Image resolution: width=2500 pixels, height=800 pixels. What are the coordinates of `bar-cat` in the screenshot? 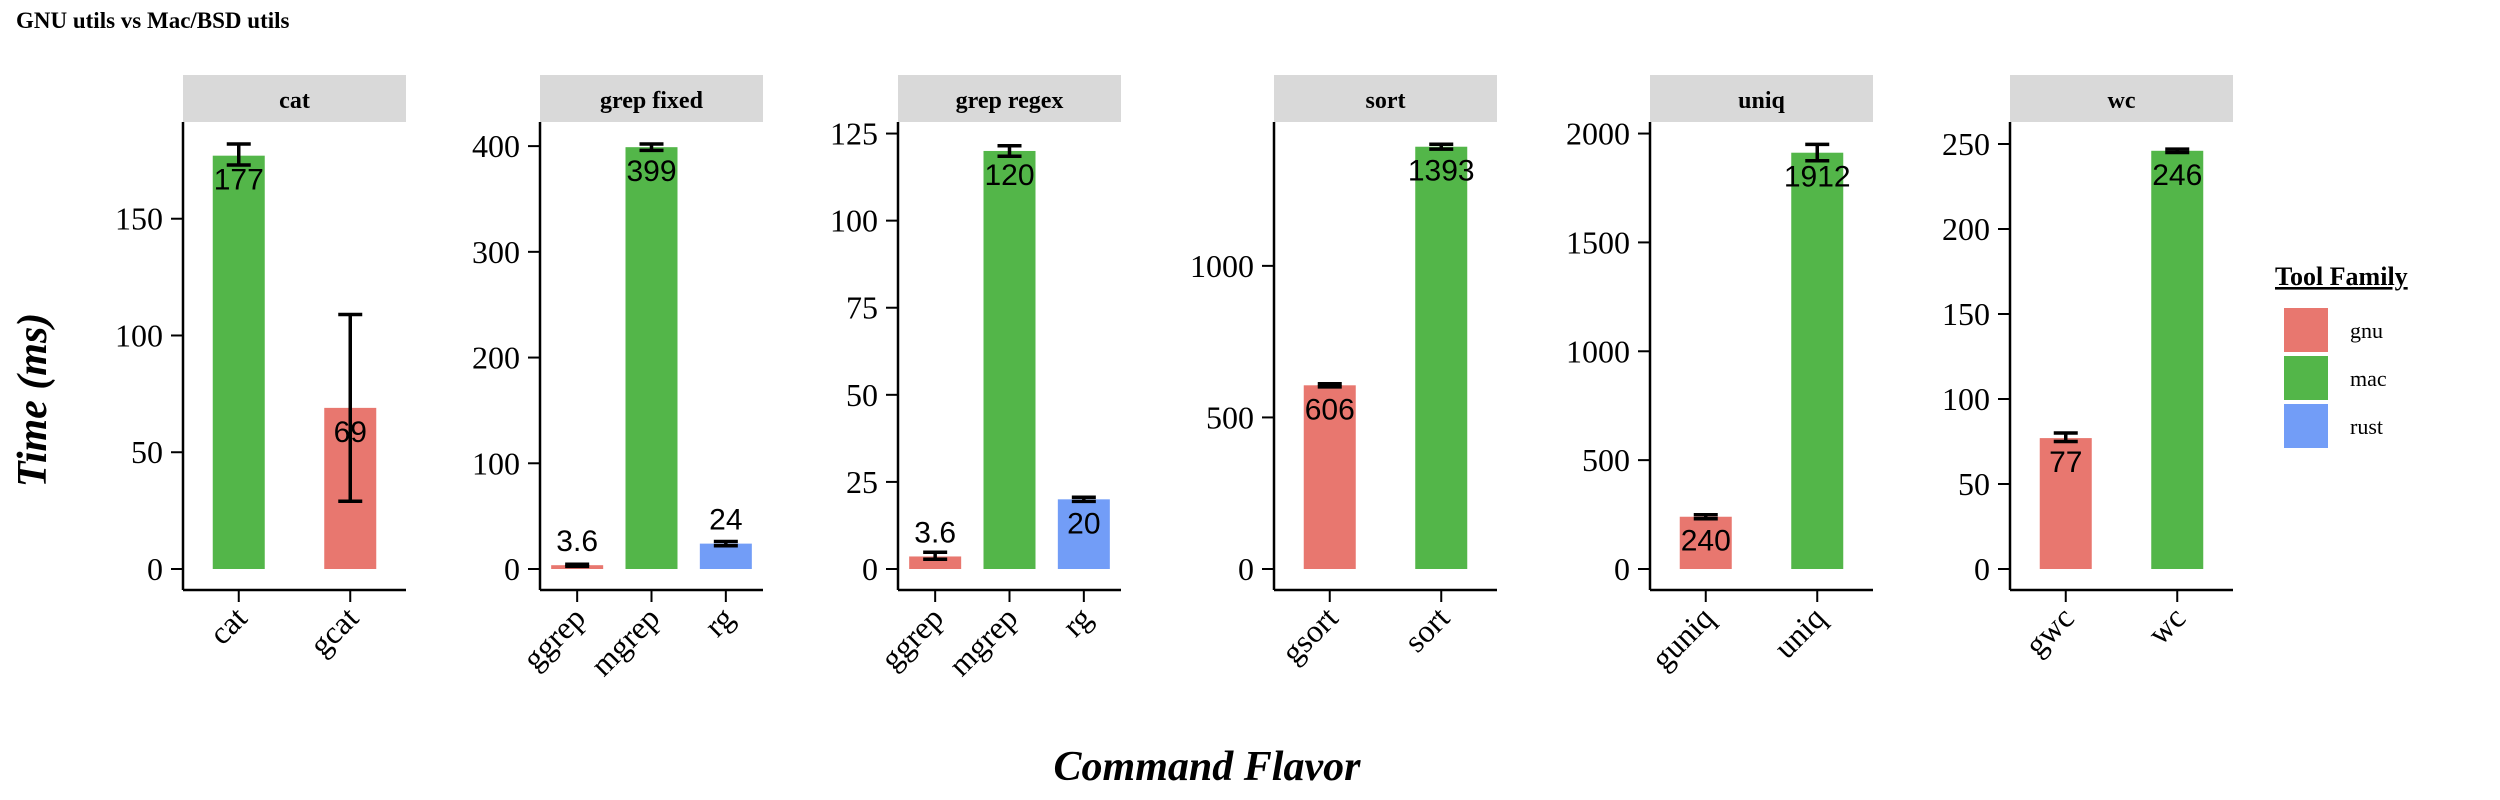 It's located at (238, 362).